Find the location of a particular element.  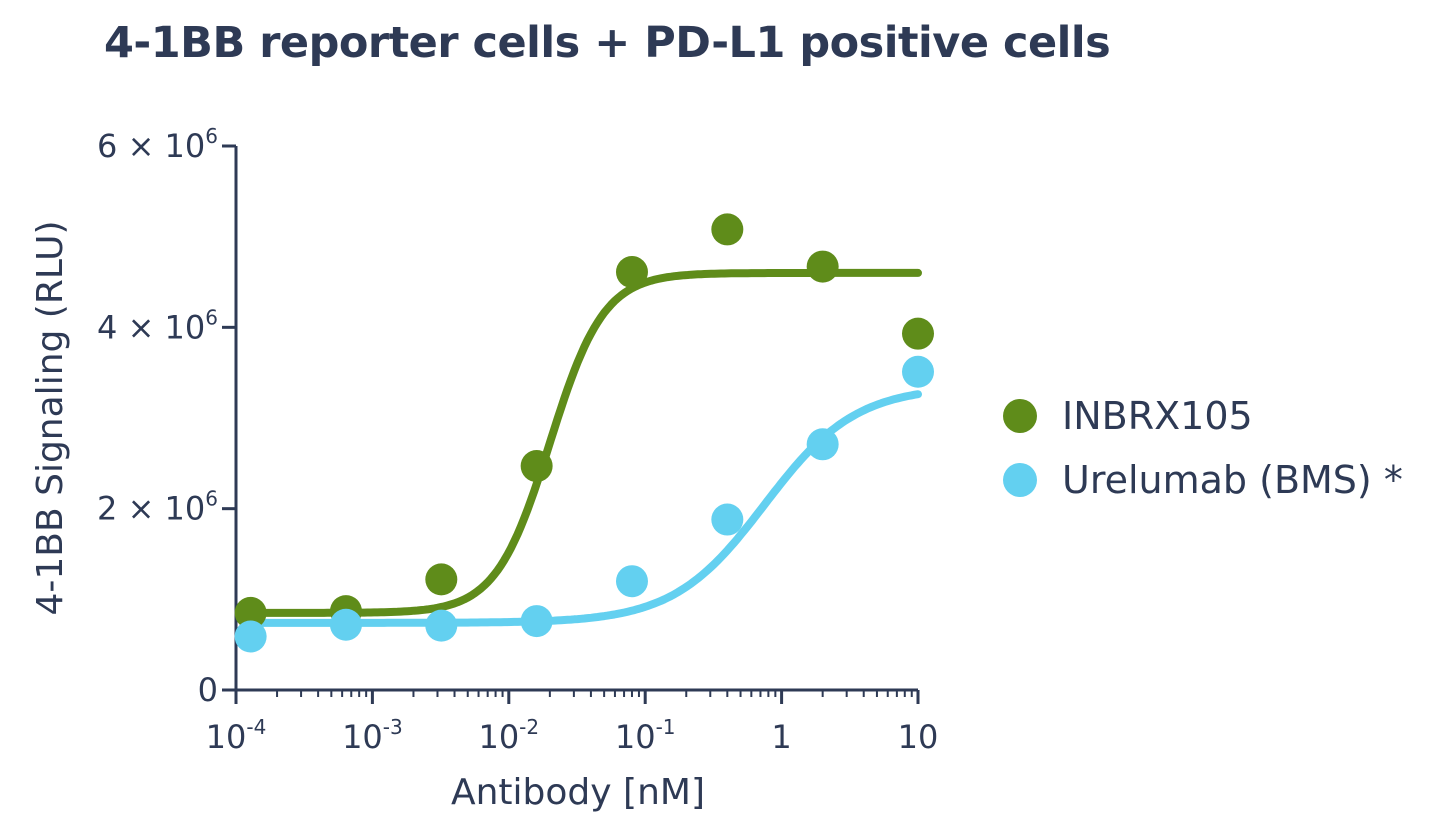

x-tick-exp-1: -3 is located at coordinates (393, 727).